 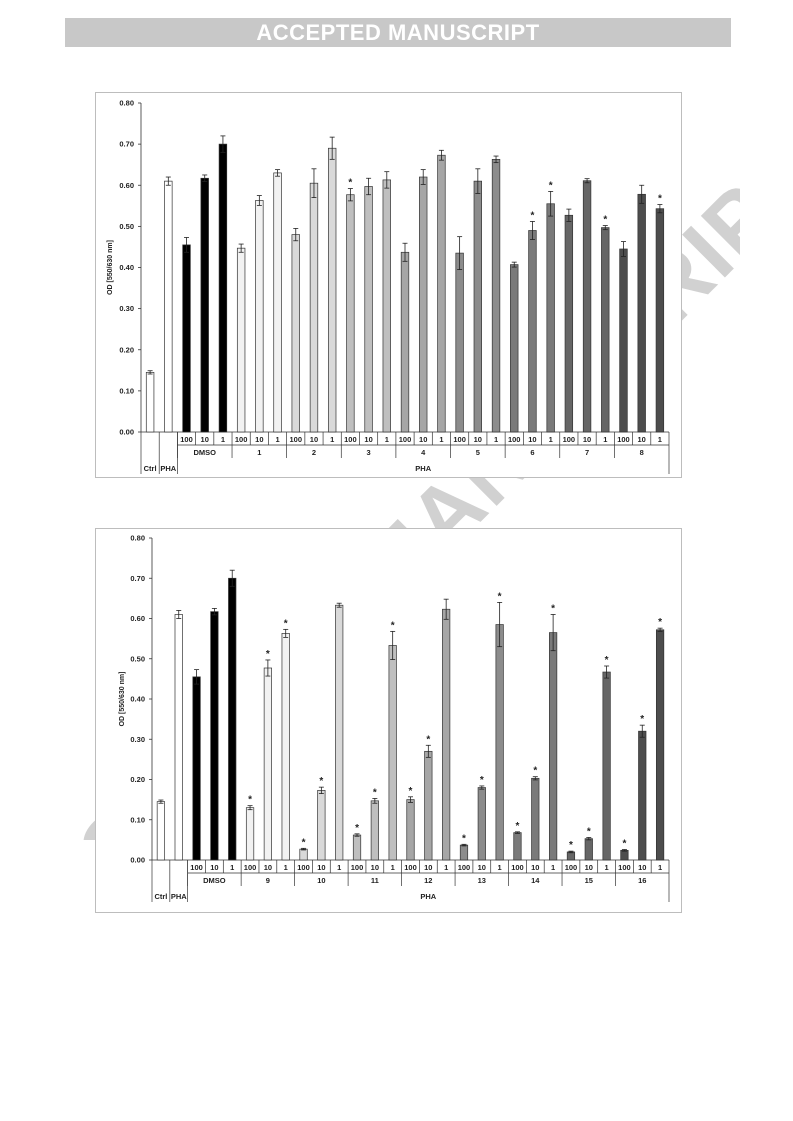 I want to click on pha-group-label: PHA, so click(x=423, y=468).